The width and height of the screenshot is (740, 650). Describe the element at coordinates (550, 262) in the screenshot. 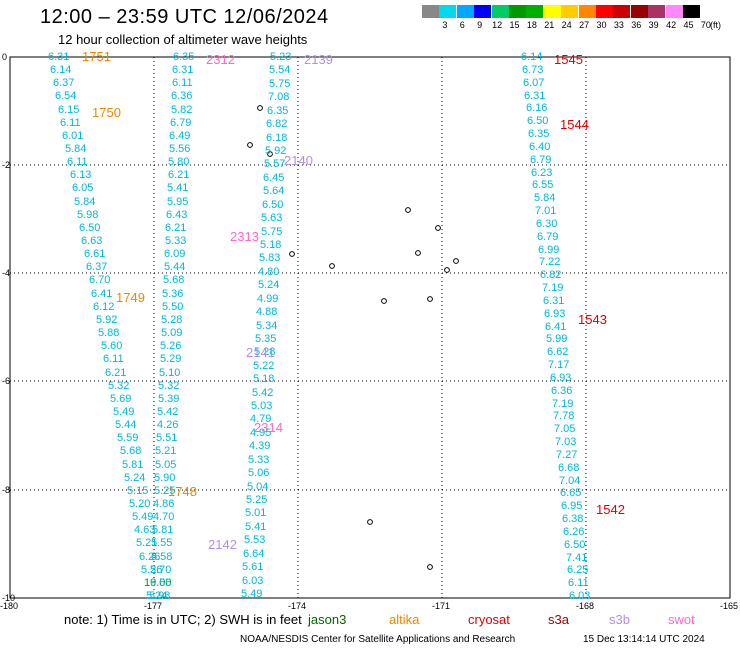

I see `wave-height-label: 7.22` at that location.